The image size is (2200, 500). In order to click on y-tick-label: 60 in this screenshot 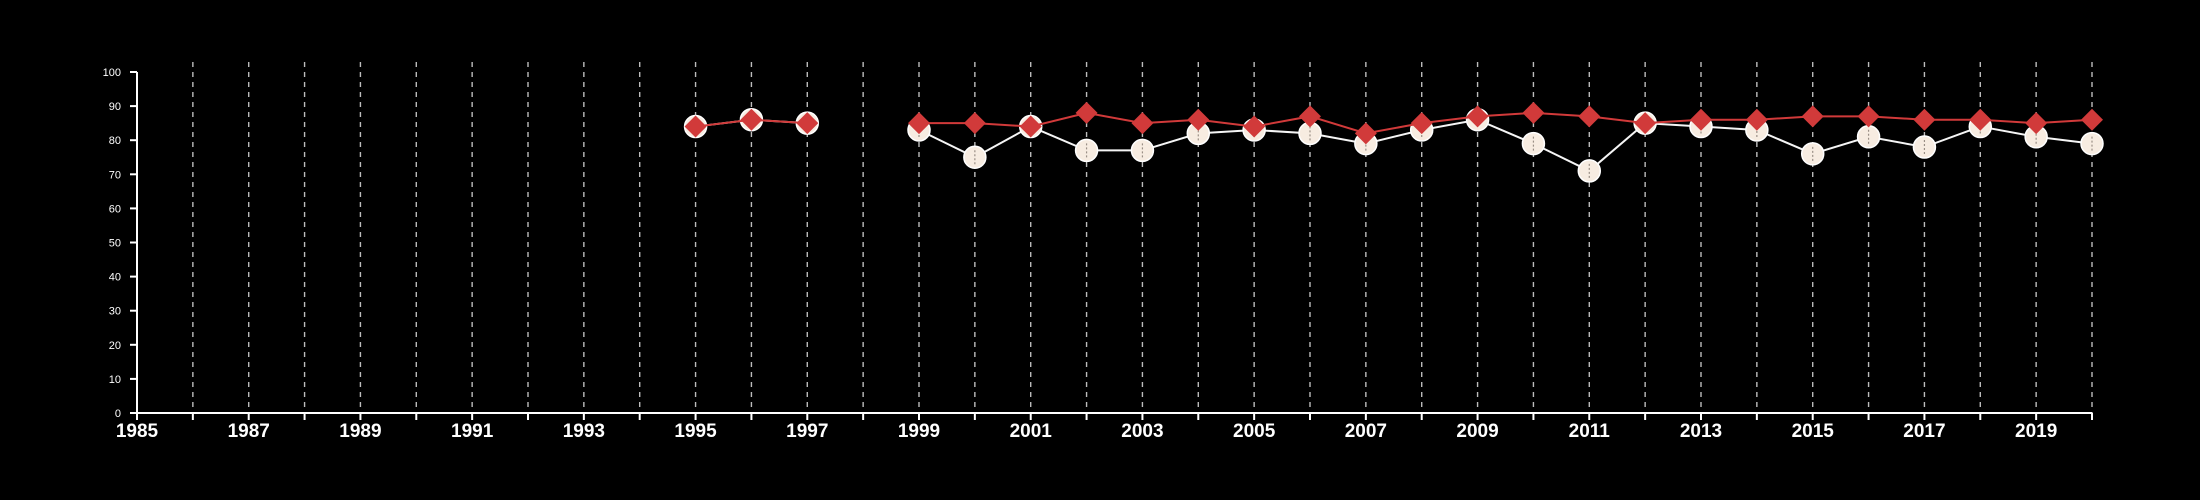, I will do `click(115, 209)`.